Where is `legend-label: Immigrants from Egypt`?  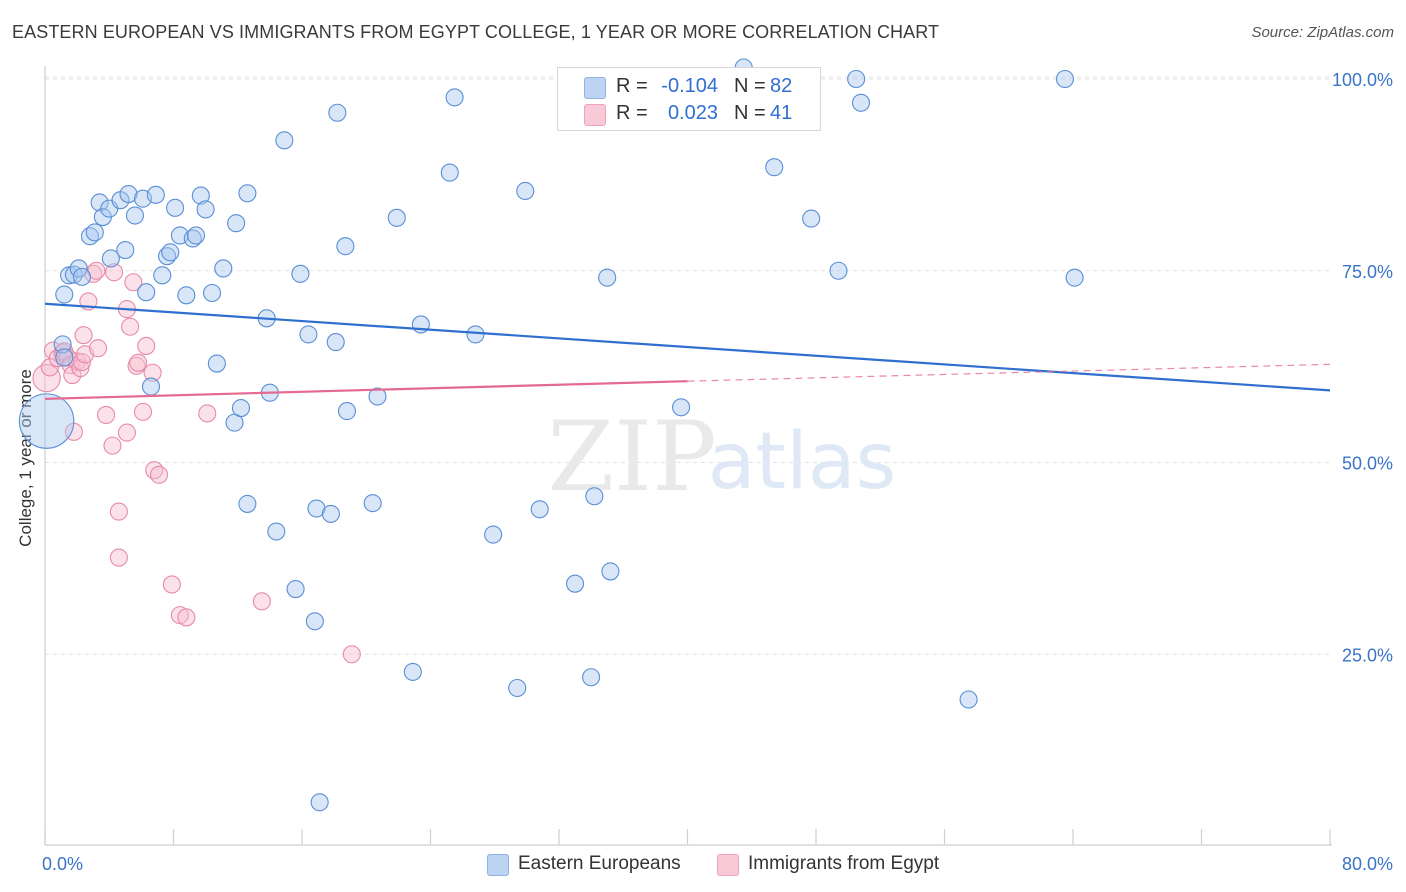
legend-label: Immigrants from Egypt is located at coordinates (844, 863).